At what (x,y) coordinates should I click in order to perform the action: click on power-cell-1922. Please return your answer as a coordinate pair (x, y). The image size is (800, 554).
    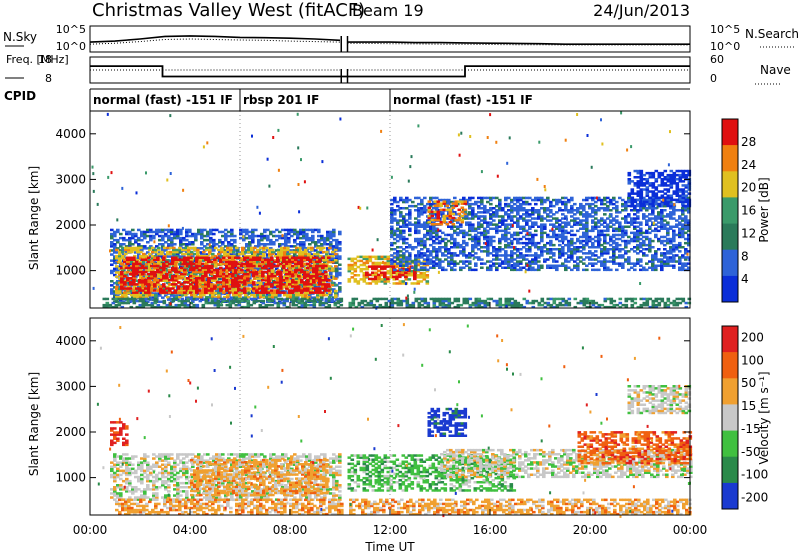
    Looking at the image, I should click on (195, 254).